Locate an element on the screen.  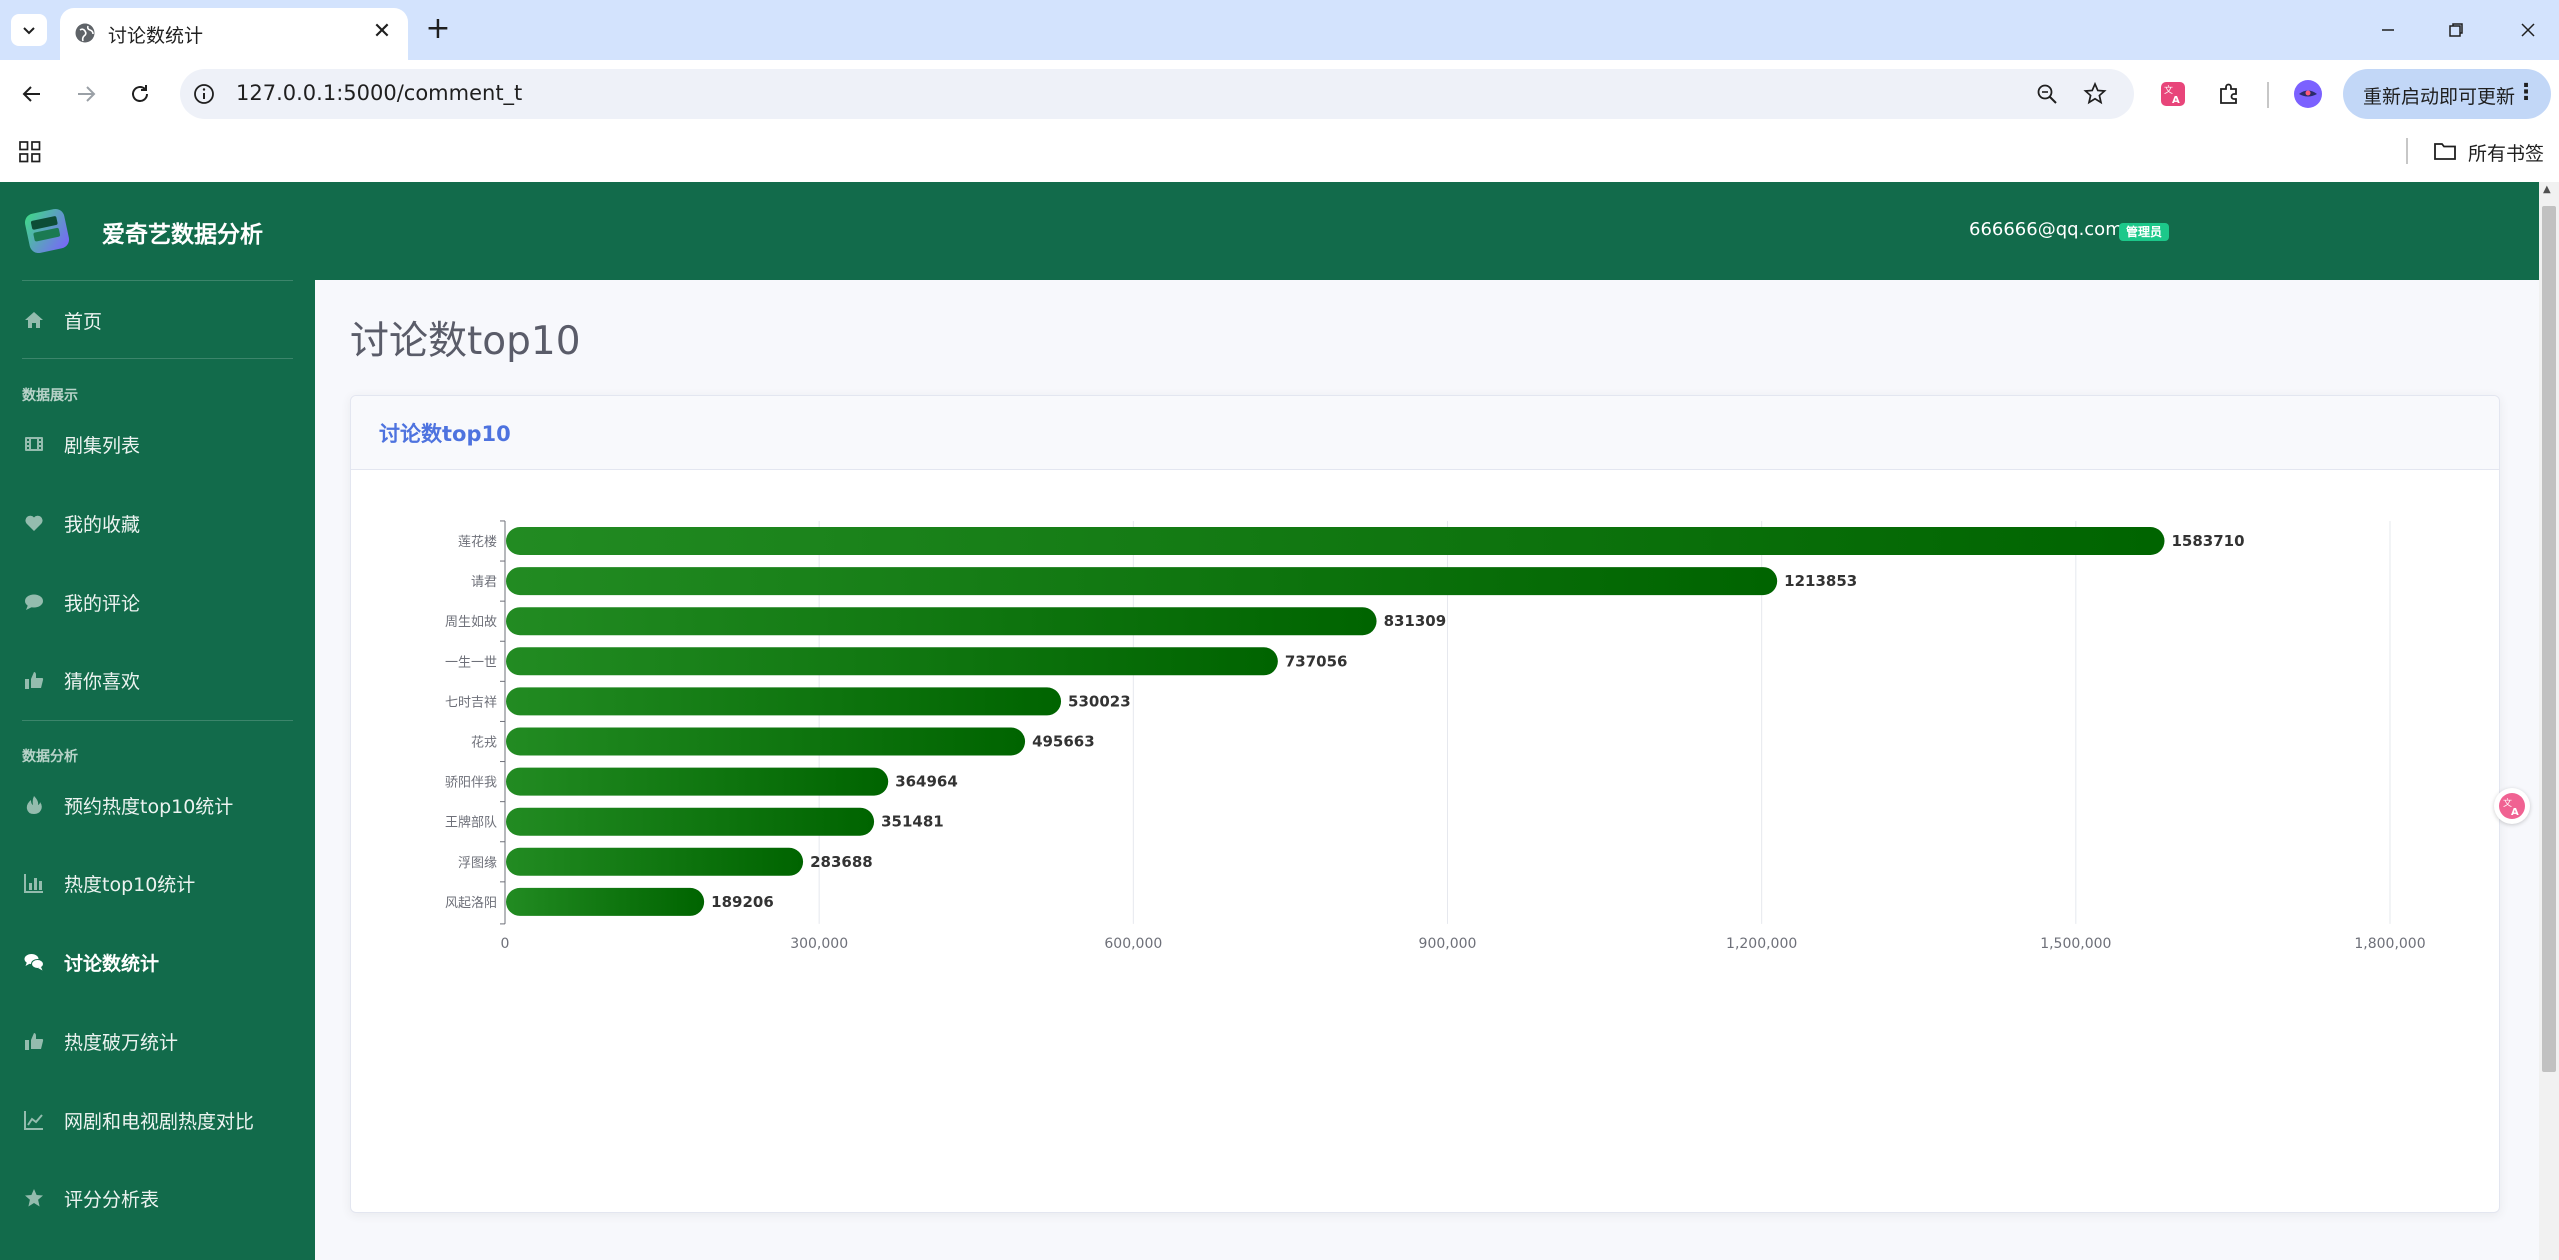
sidebar-item-label: 我的评论 is located at coordinates (102, 604).